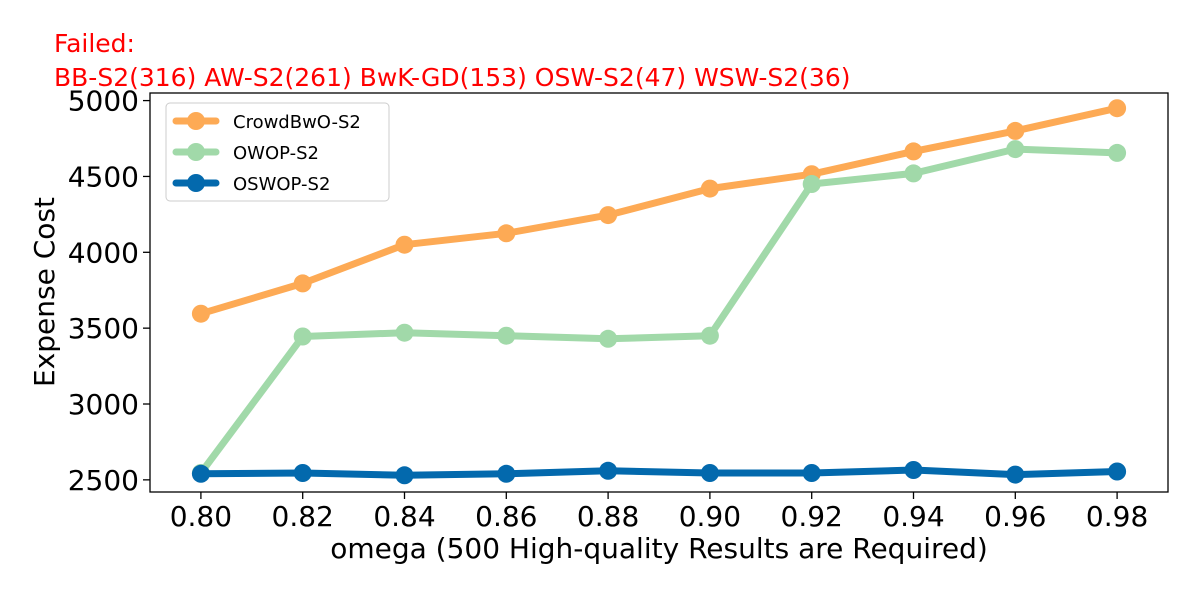 The width and height of the screenshot is (1200, 600). Describe the element at coordinates (710, 516) in the screenshot. I see `x-tick-label: 0.90` at that location.